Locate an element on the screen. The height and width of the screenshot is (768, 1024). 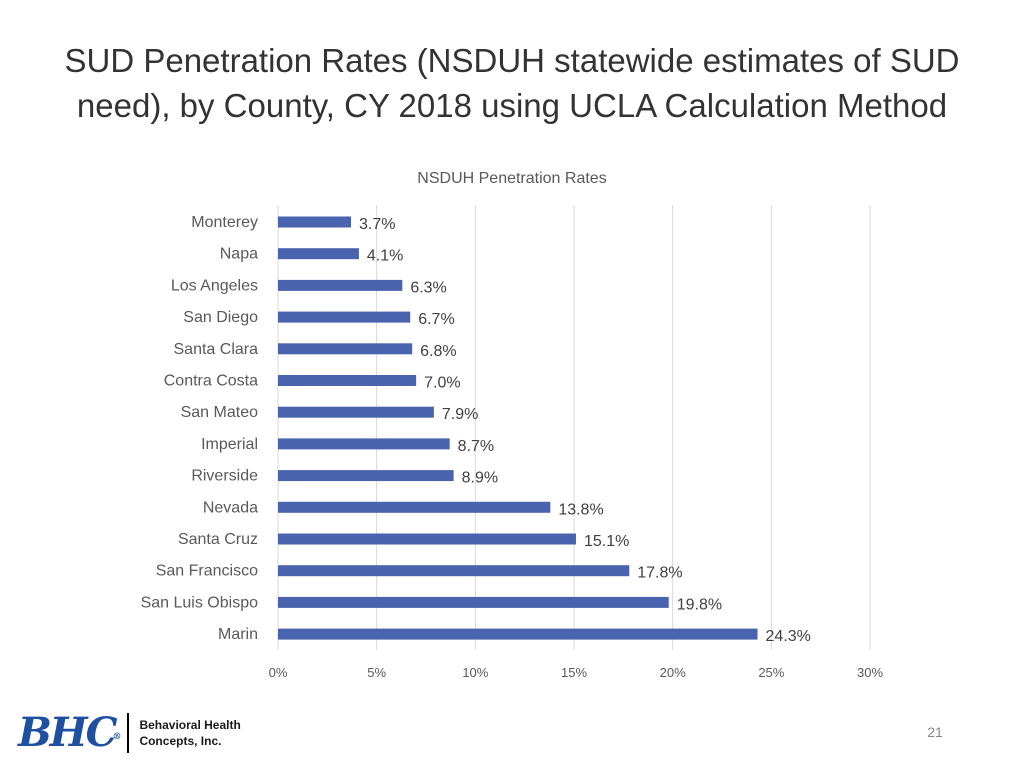
category-label: San Diego is located at coordinates (220, 317).